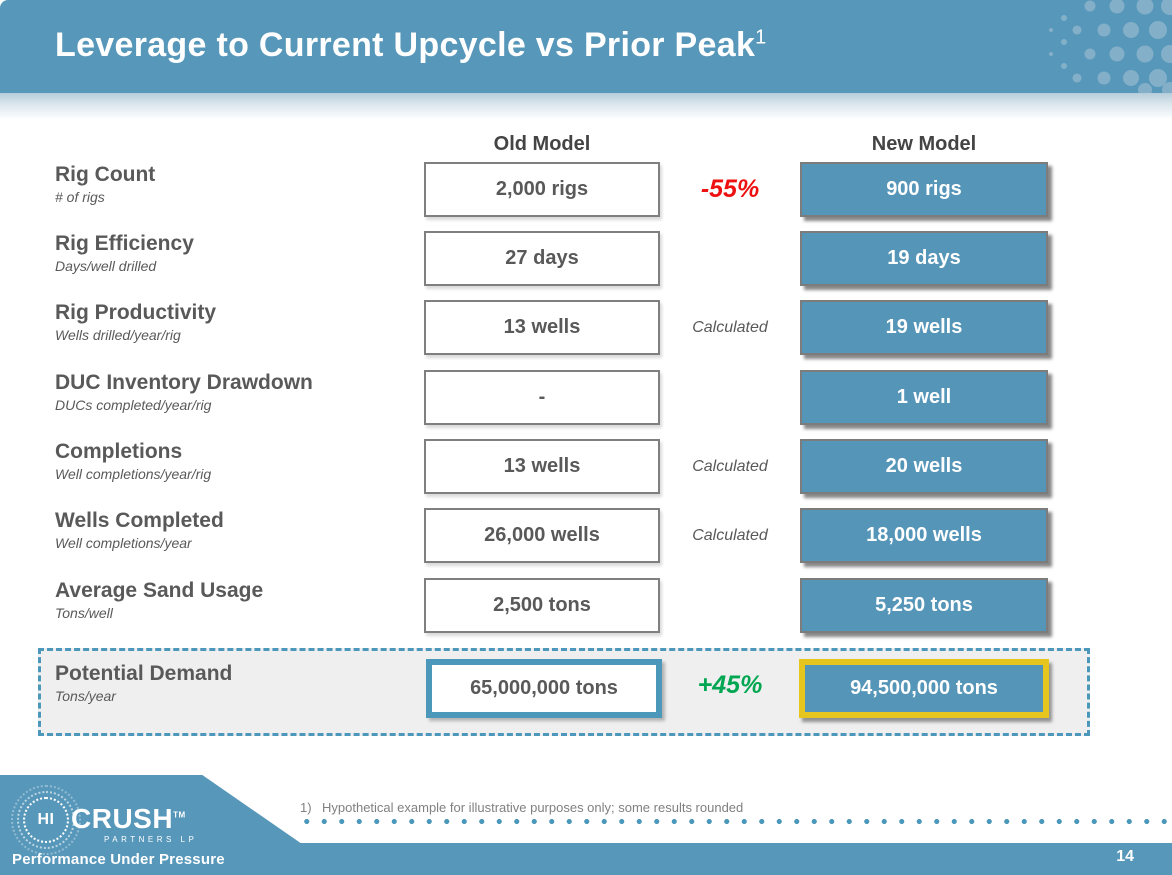 The image size is (1172, 875). What do you see at coordinates (139, 520) in the screenshot?
I see `row-title: Wells Completed` at bounding box center [139, 520].